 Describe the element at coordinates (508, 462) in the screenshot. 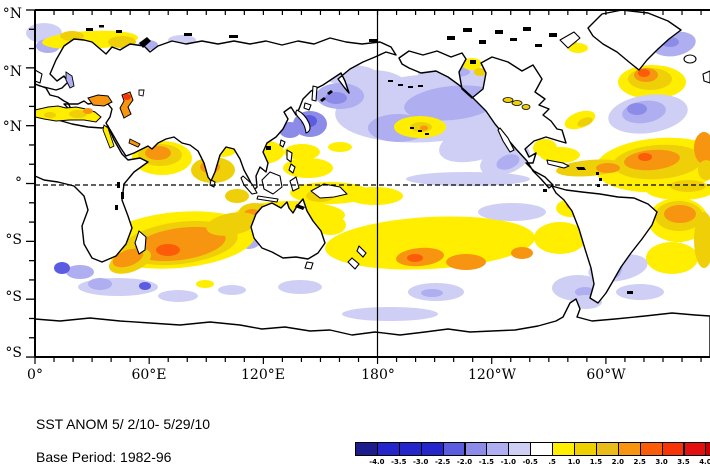

I see `colorbar-tick-label: -1.0` at that location.